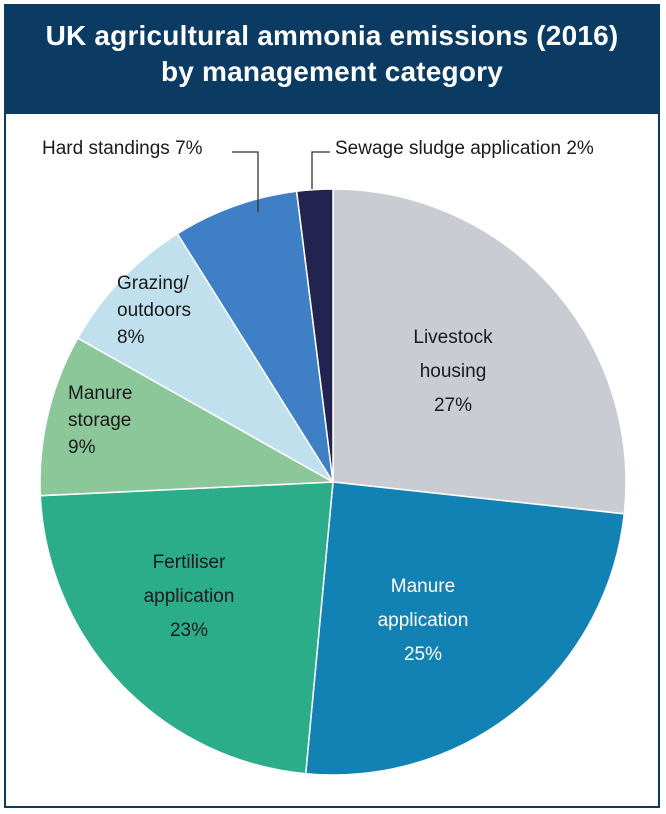 Image resolution: width=666 pixels, height=814 pixels. I want to click on pie-slice-grazing-outdoors, so click(205, 357).